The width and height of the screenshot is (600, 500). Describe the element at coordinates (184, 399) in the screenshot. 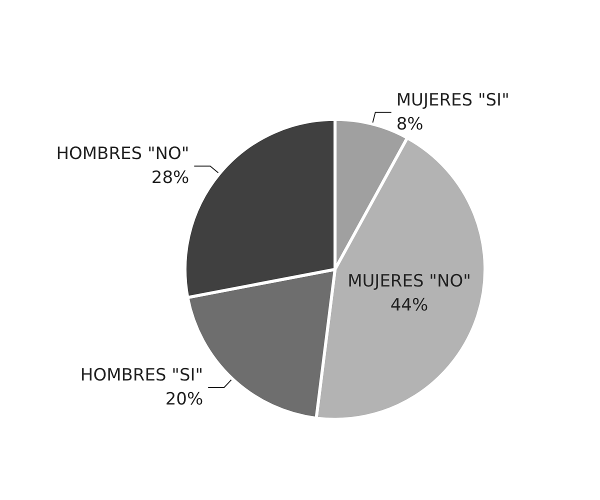

I see `data-label: 20%` at that location.